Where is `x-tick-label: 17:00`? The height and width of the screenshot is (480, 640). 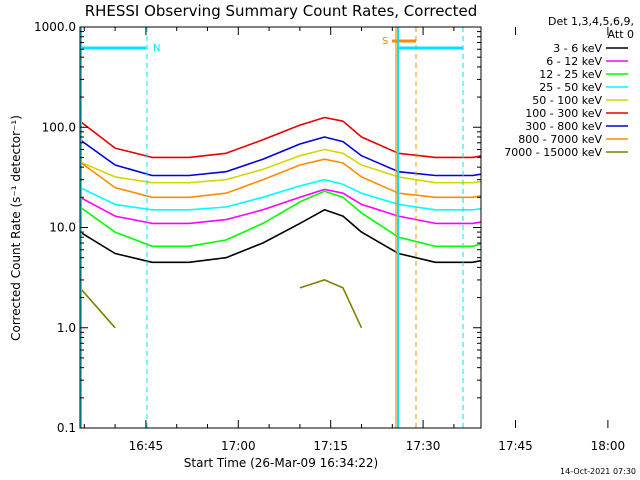 x-tick-label: 17:00 is located at coordinates (238, 446).